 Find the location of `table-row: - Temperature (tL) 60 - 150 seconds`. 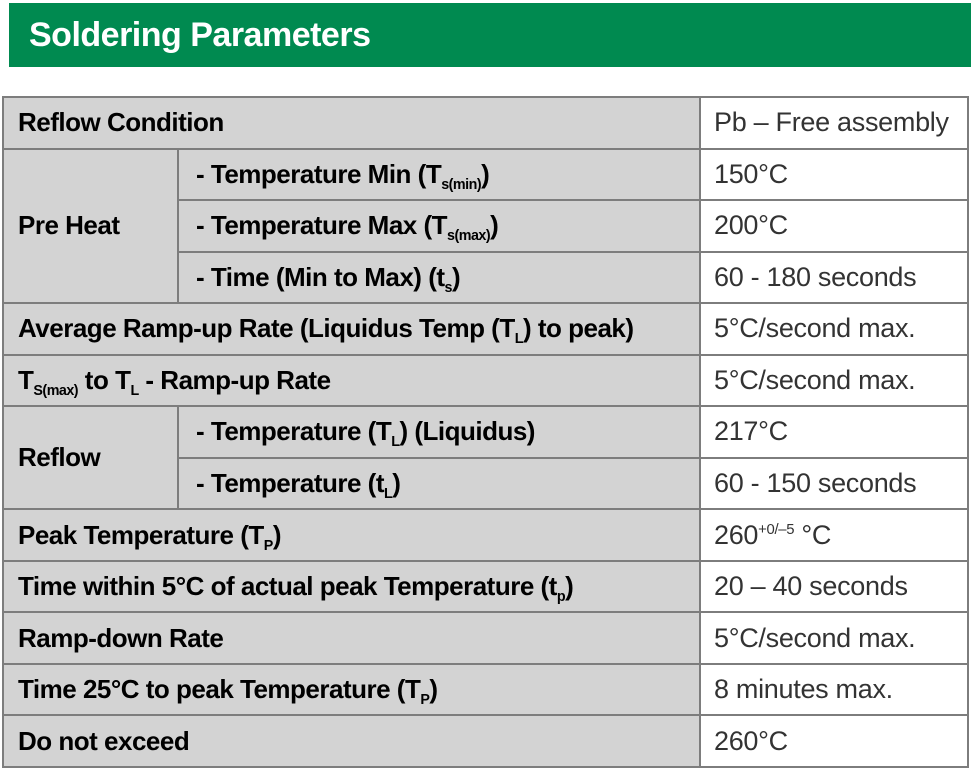

table-row: - Temperature (tL) 60 - 150 seconds is located at coordinates (486, 483).